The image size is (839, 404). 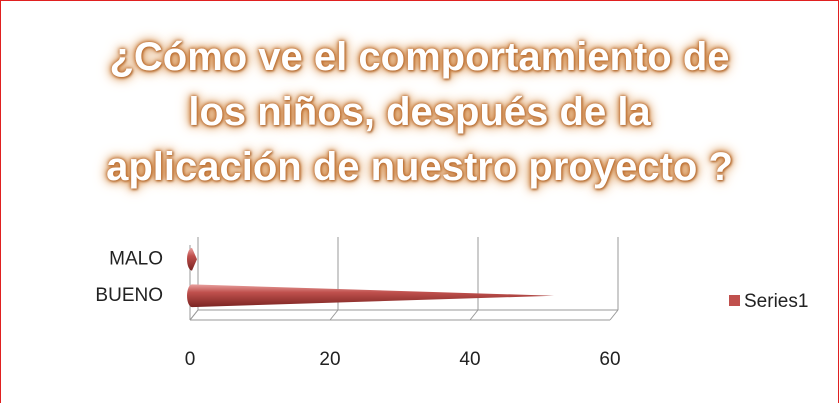 I want to click on x-tick-label: 40, so click(x=469, y=359).